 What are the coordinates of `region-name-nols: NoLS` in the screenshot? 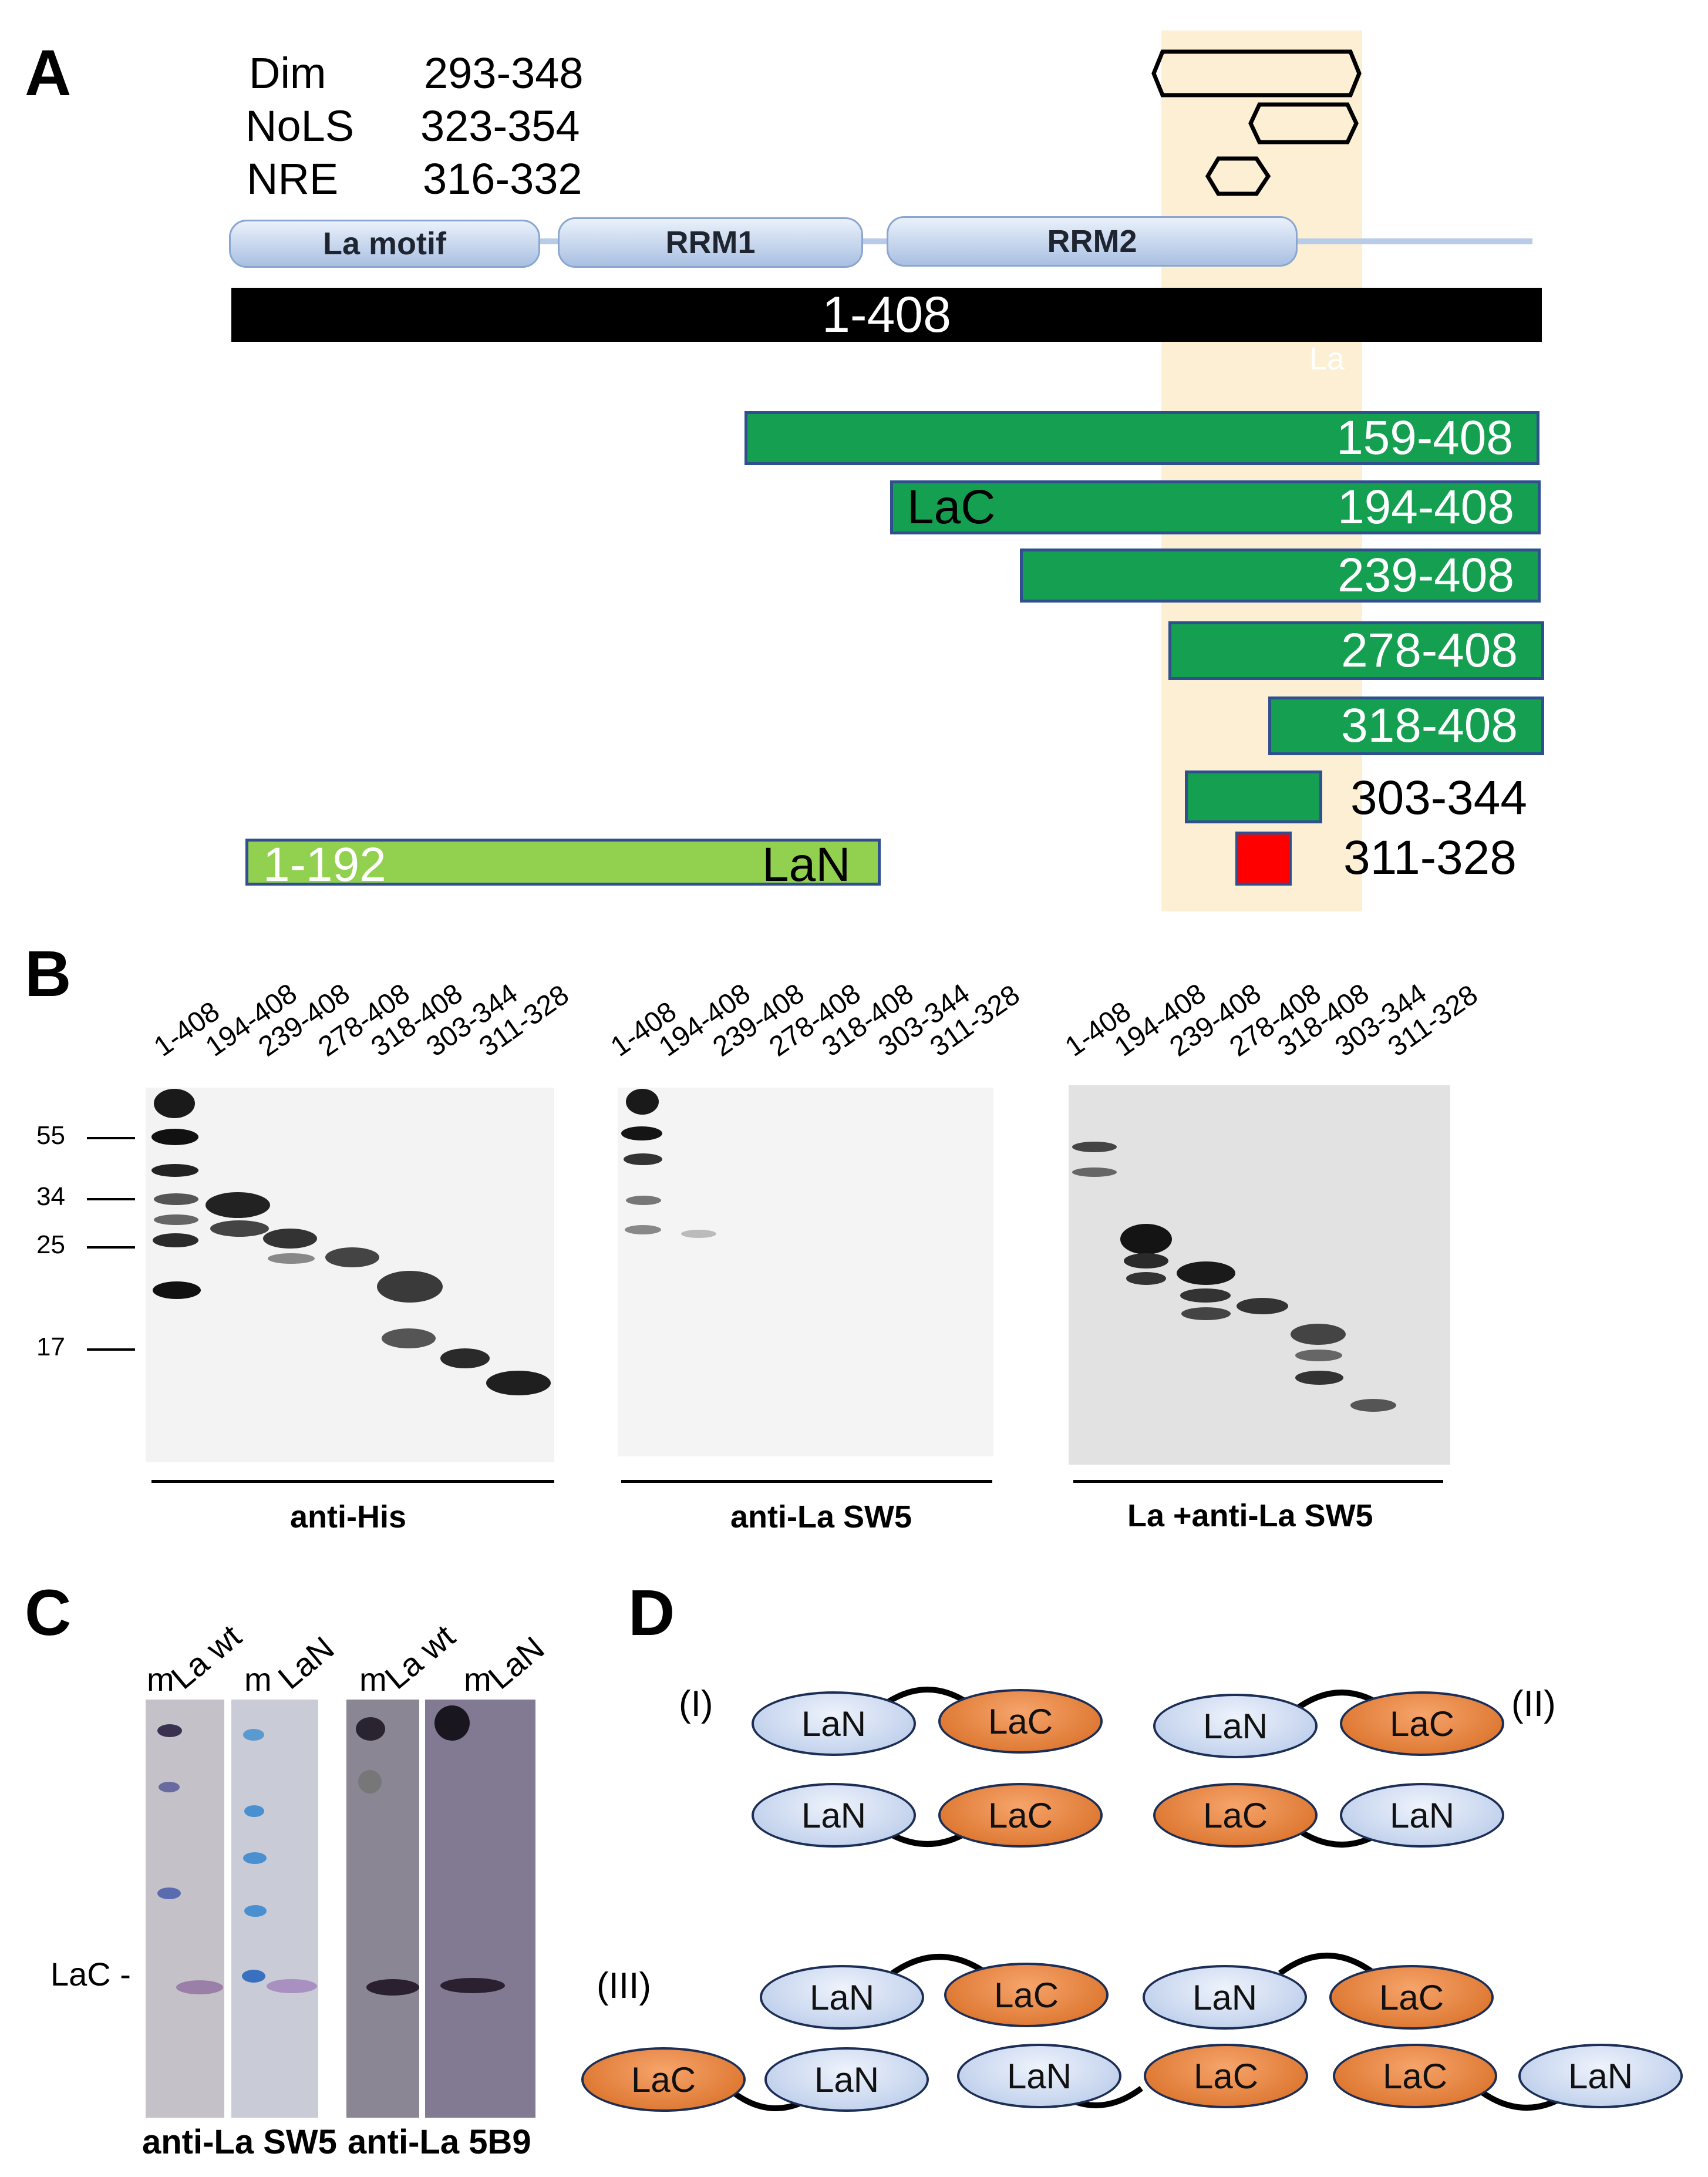 It's located at (300, 126).